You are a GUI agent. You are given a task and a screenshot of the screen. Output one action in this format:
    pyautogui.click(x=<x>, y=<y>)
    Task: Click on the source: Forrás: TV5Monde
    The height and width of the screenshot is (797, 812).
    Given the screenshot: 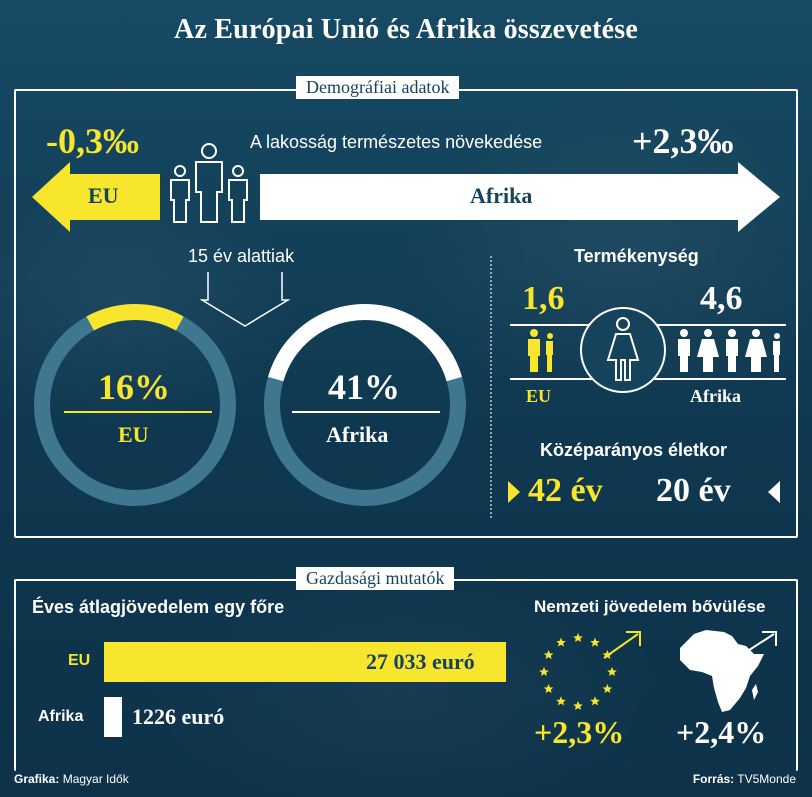 What is the action you would take?
    pyautogui.click(x=744, y=779)
    